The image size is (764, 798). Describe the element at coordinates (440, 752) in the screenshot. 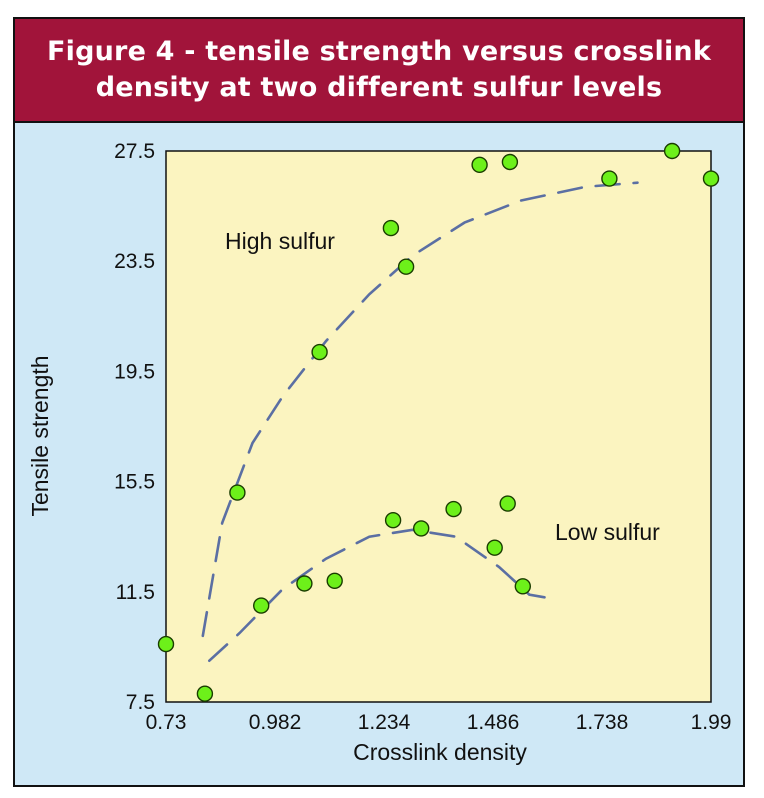

I see `x-axis-title: Crosslink density` at that location.